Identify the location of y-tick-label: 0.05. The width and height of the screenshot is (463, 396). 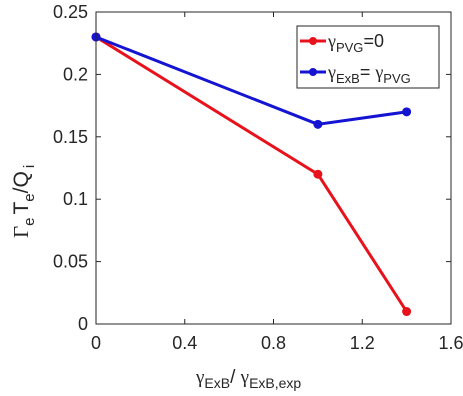
(70, 262).